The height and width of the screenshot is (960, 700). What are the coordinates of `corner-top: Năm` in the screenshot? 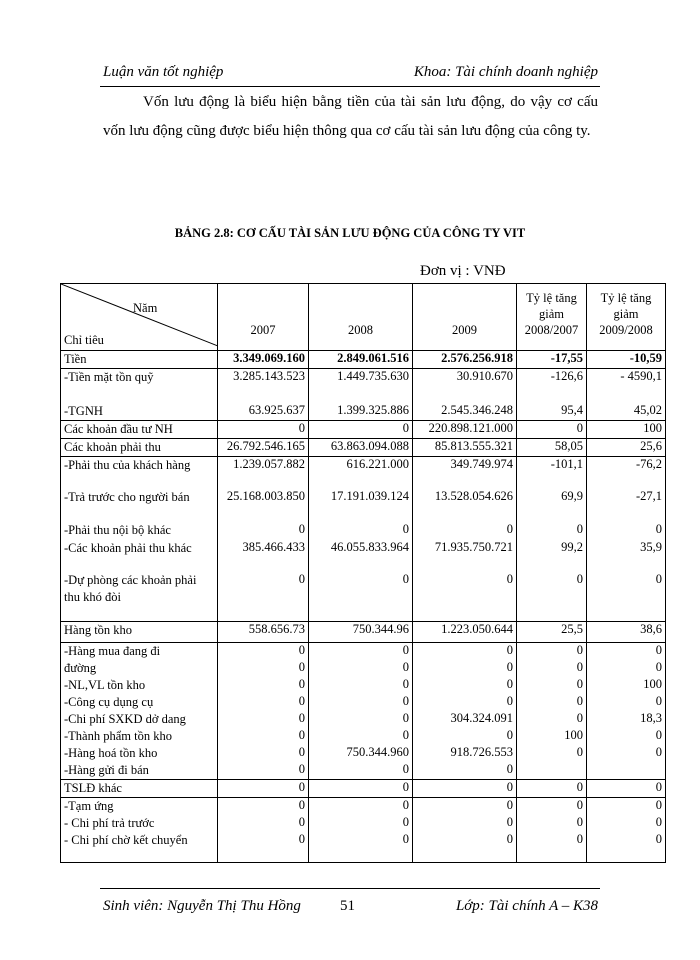 It's located at (145, 308).